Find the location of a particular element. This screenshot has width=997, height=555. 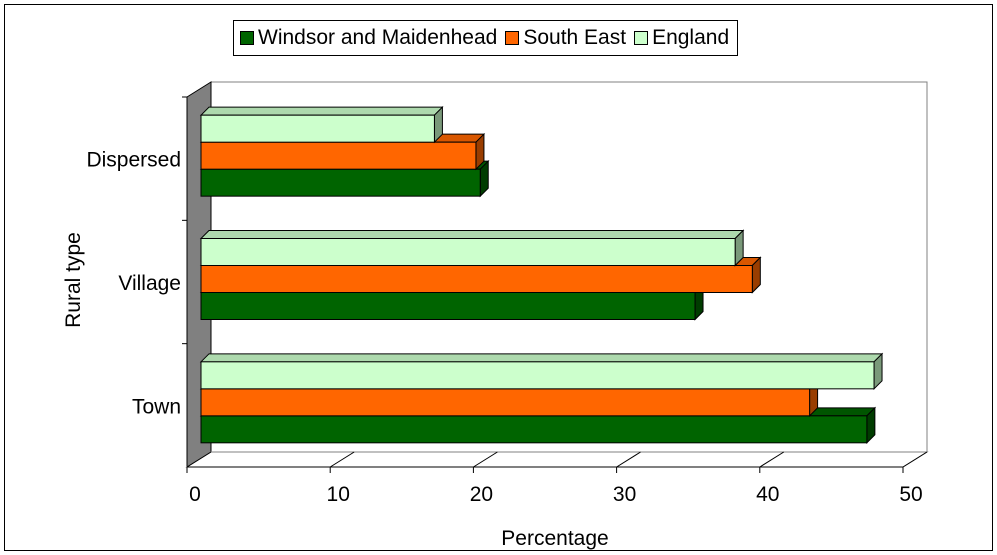

x-tick-label: 30 is located at coordinates (624, 494).